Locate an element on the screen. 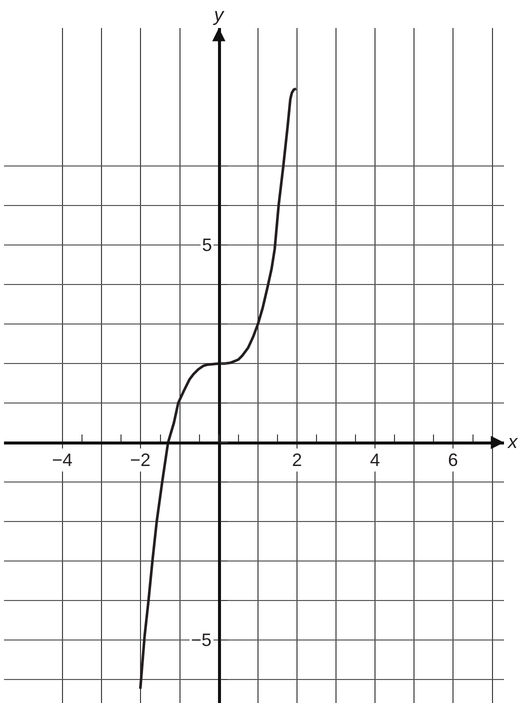 The image size is (520, 703). x-tick-label: −2 is located at coordinates (140, 460).